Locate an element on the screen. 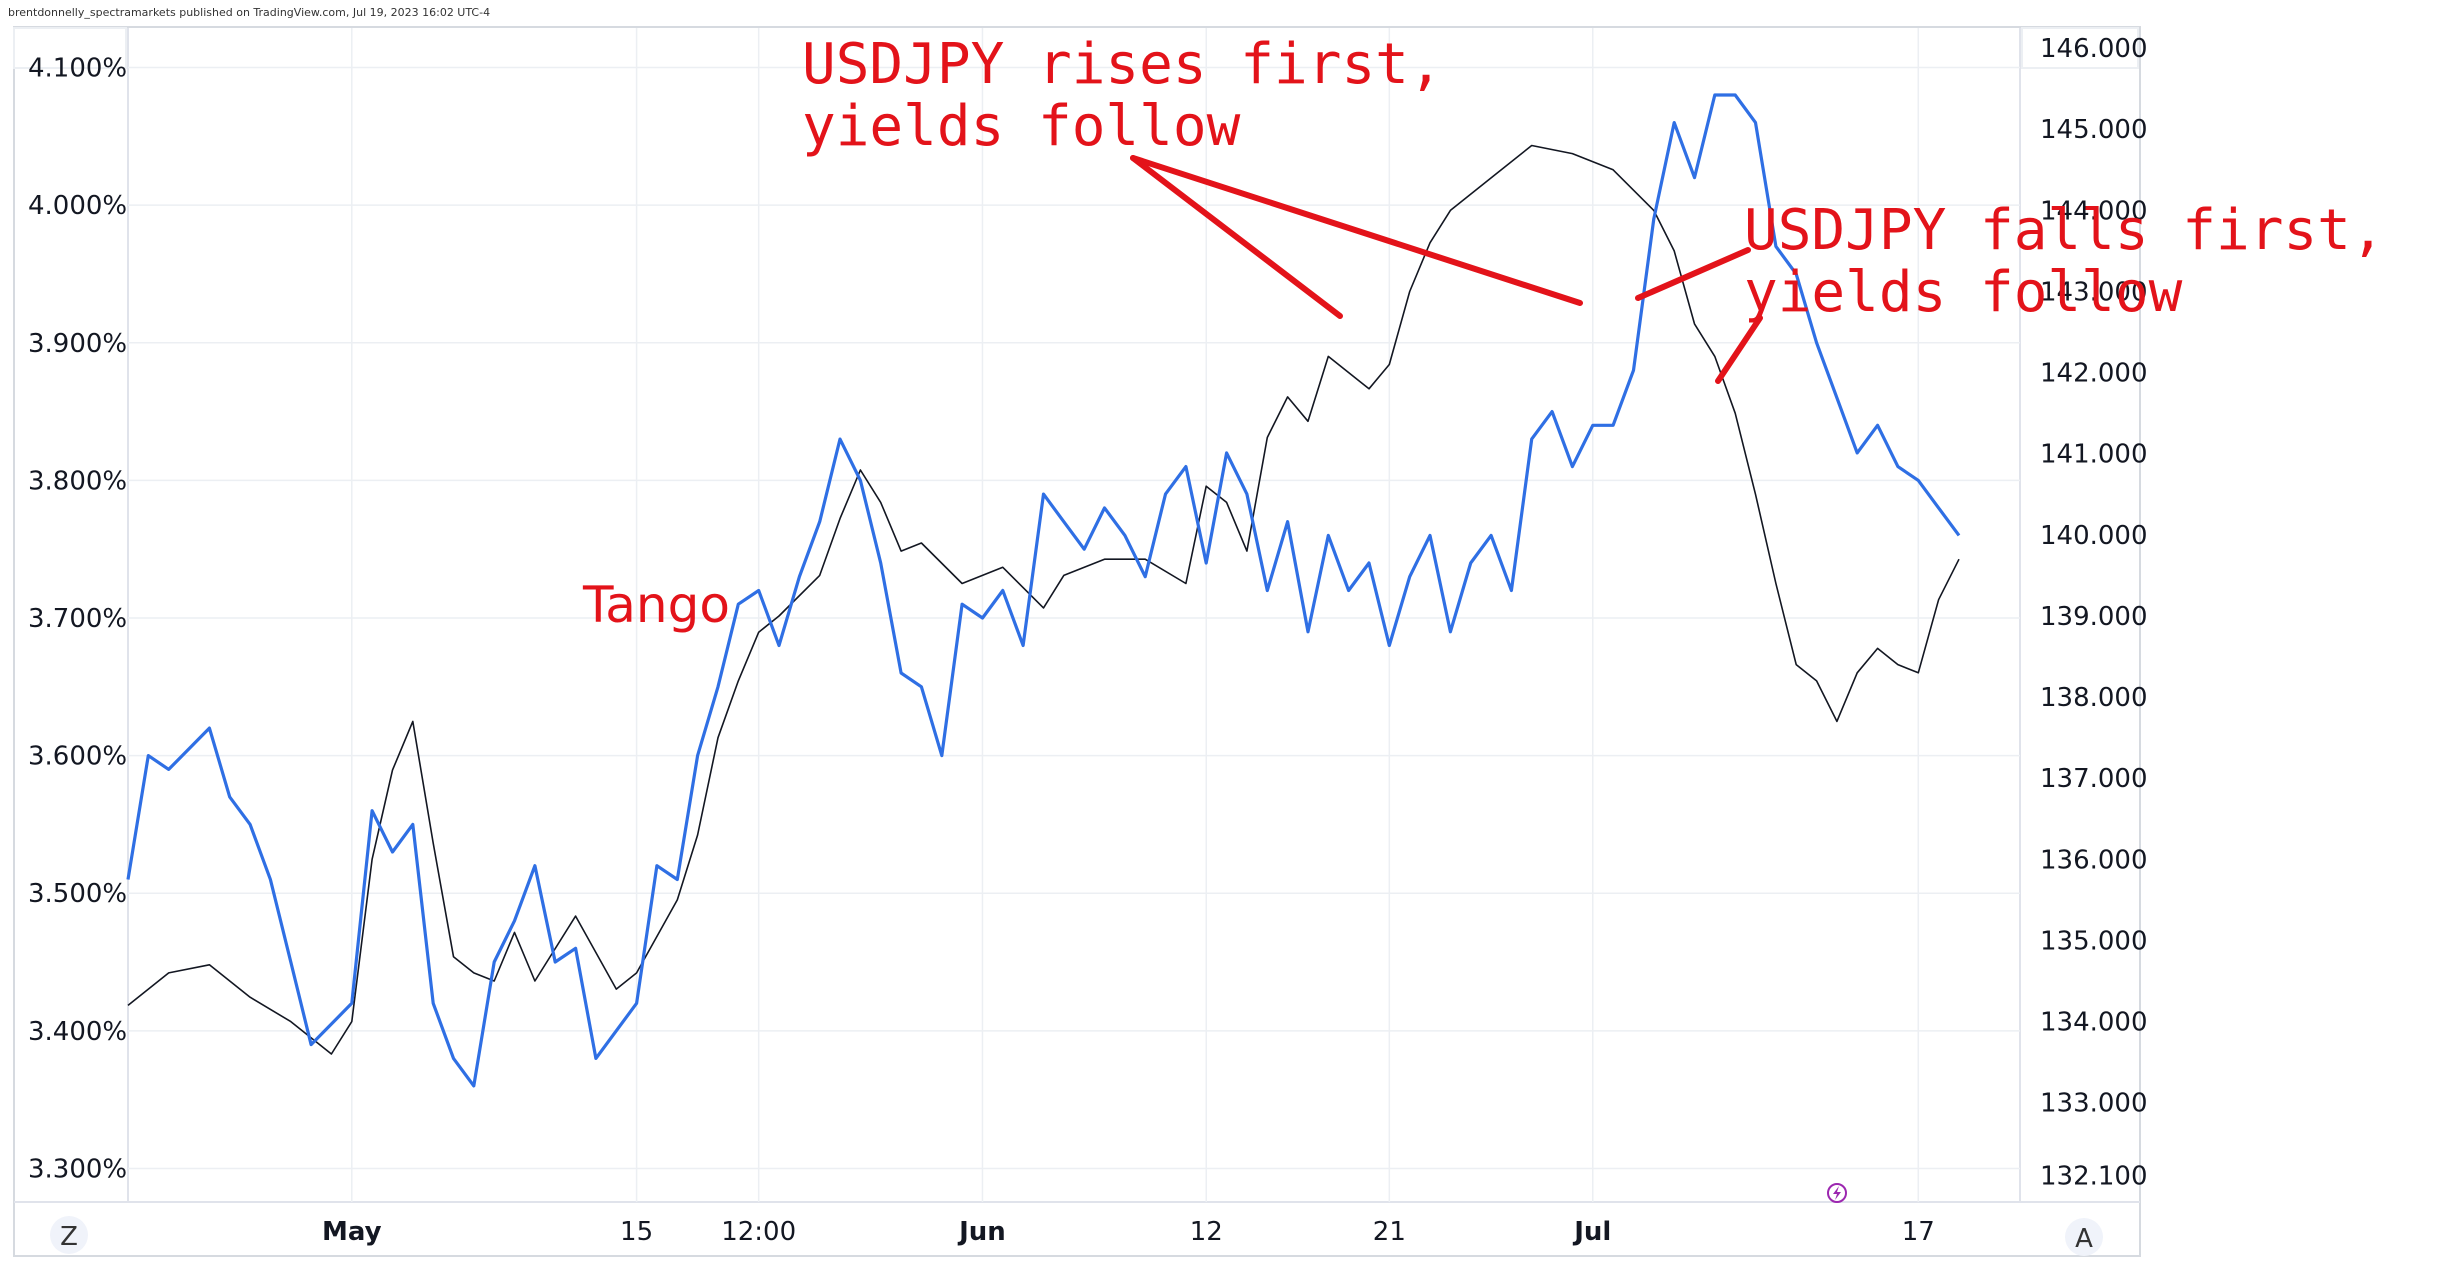  time-axis-tick-label: 12:00 is located at coordinates (758, 1232).